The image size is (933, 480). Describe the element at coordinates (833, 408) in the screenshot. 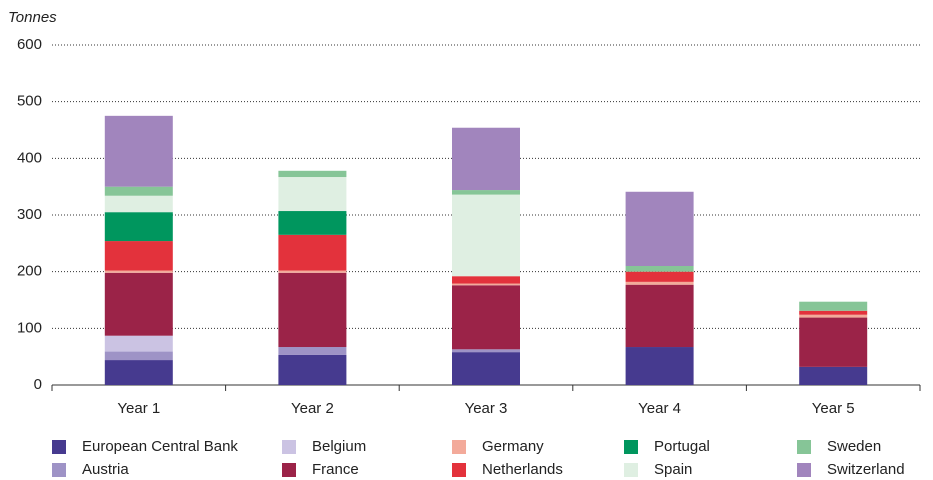

I see `x-tick-label: Year 5` at that location.